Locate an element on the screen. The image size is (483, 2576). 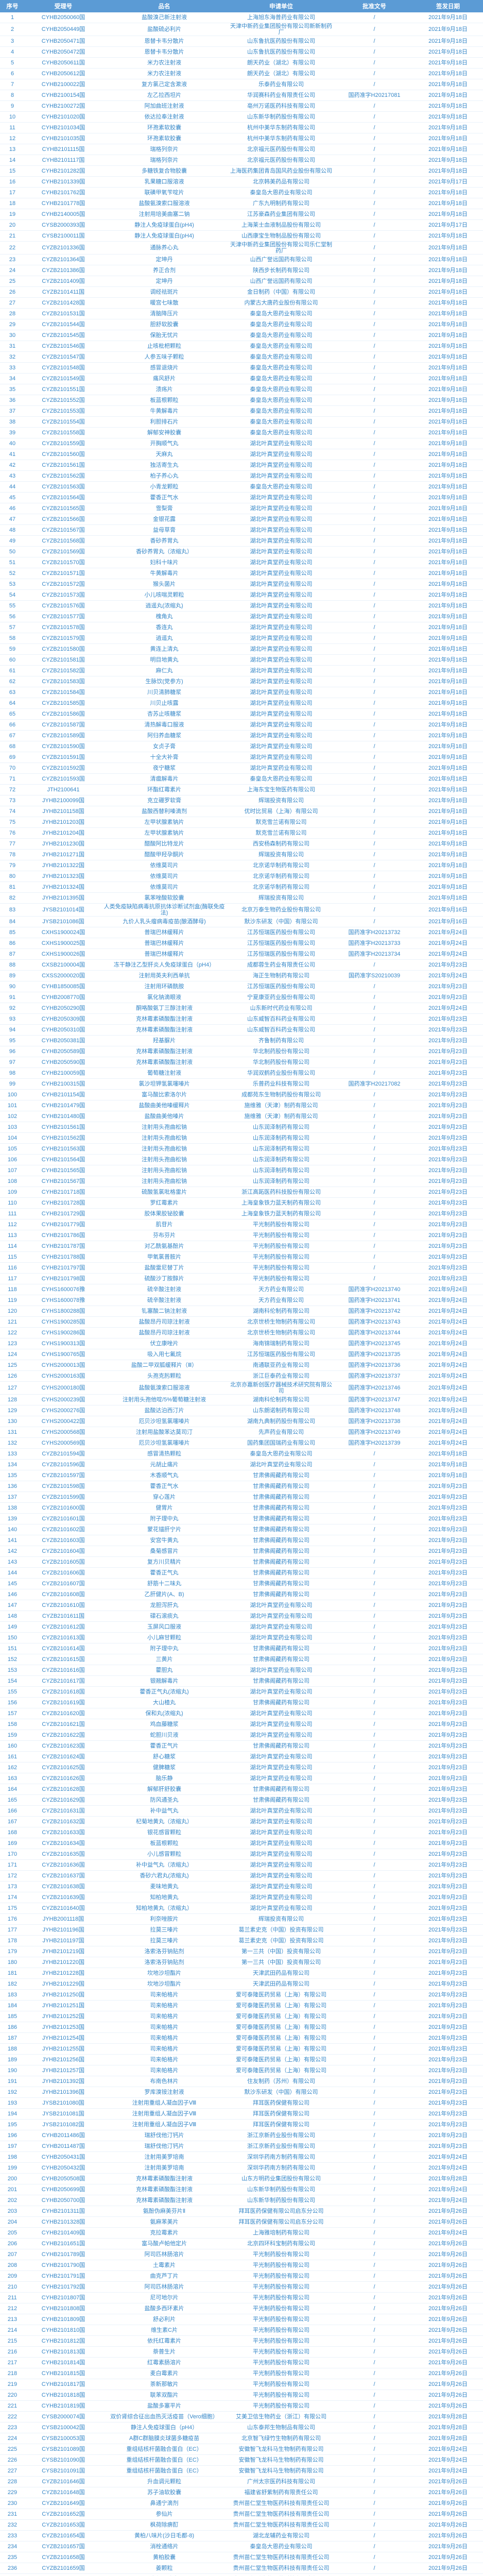
cell-row-number: 60 is located at coordinates (12, 660).